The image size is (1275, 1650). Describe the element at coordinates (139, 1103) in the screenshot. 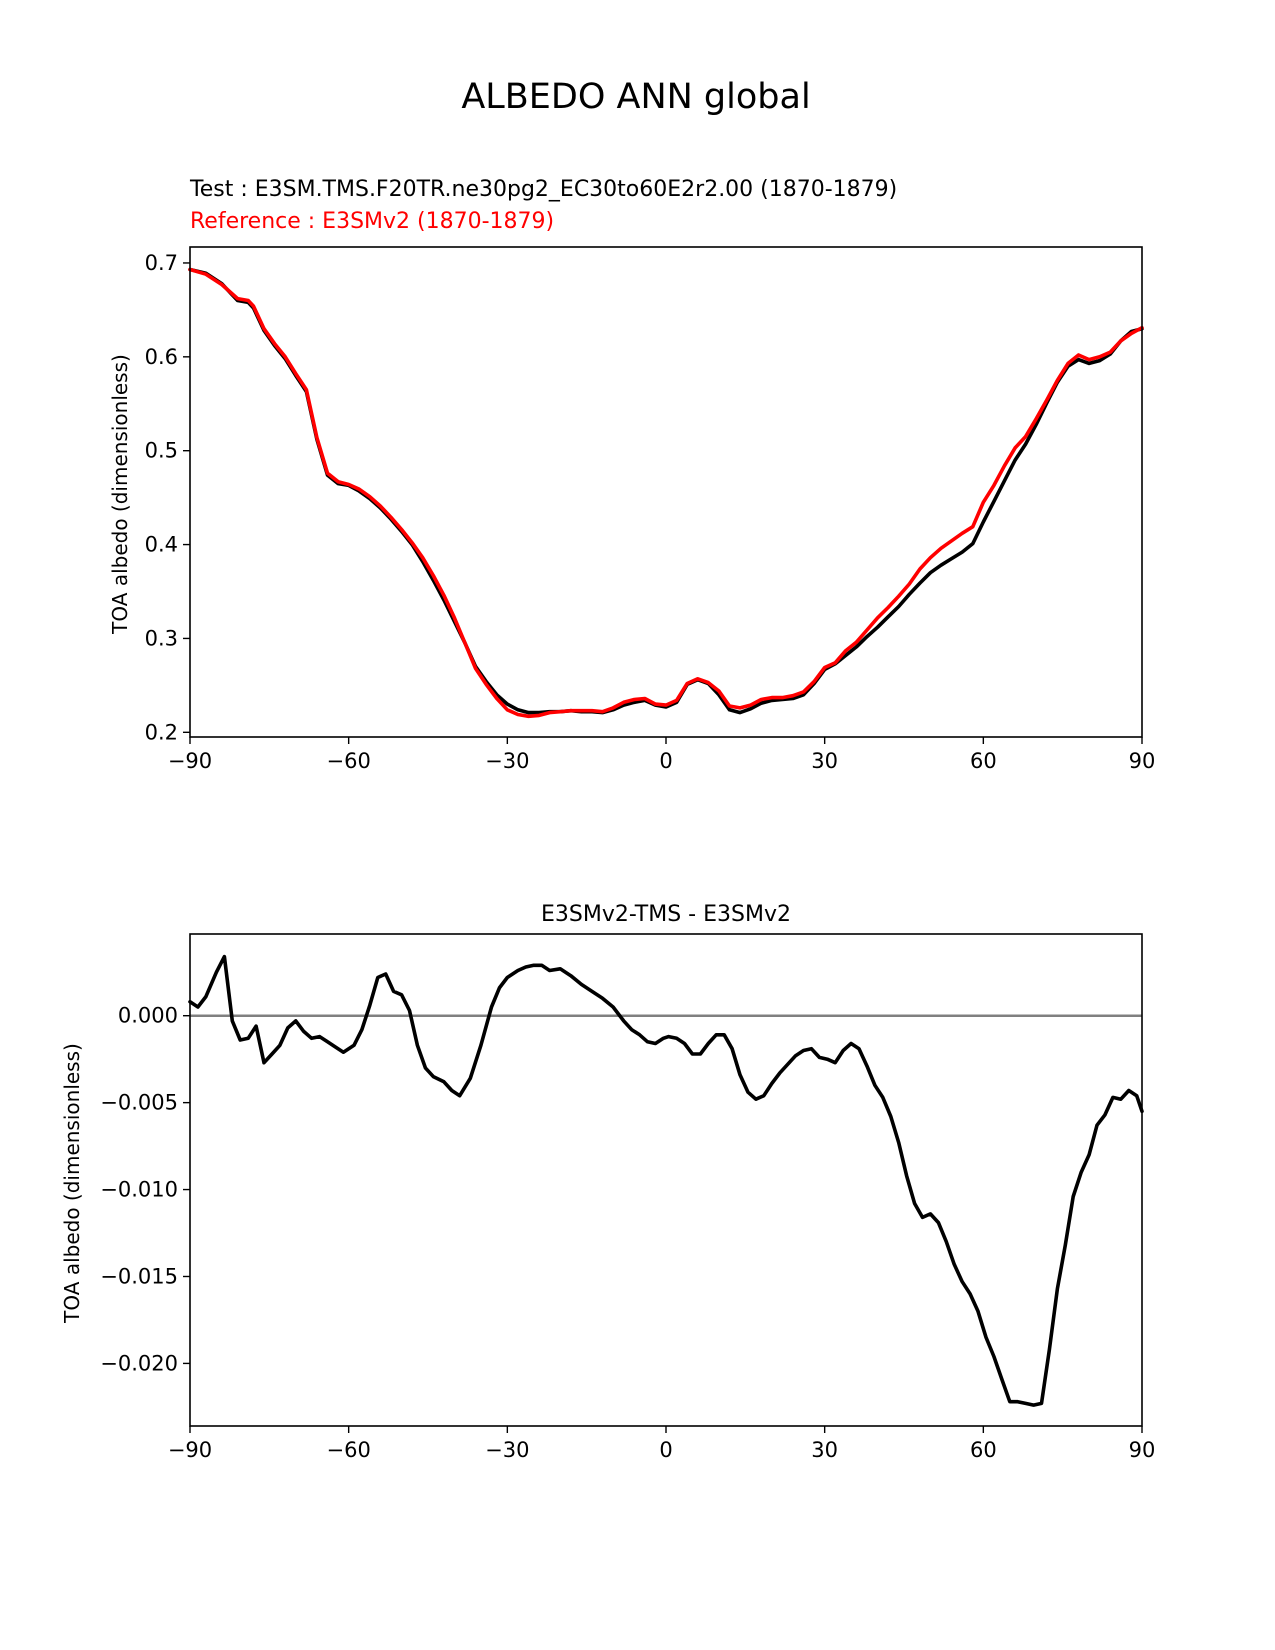

I see `bottom-panel-y-tick-label: −0.005` at that location.